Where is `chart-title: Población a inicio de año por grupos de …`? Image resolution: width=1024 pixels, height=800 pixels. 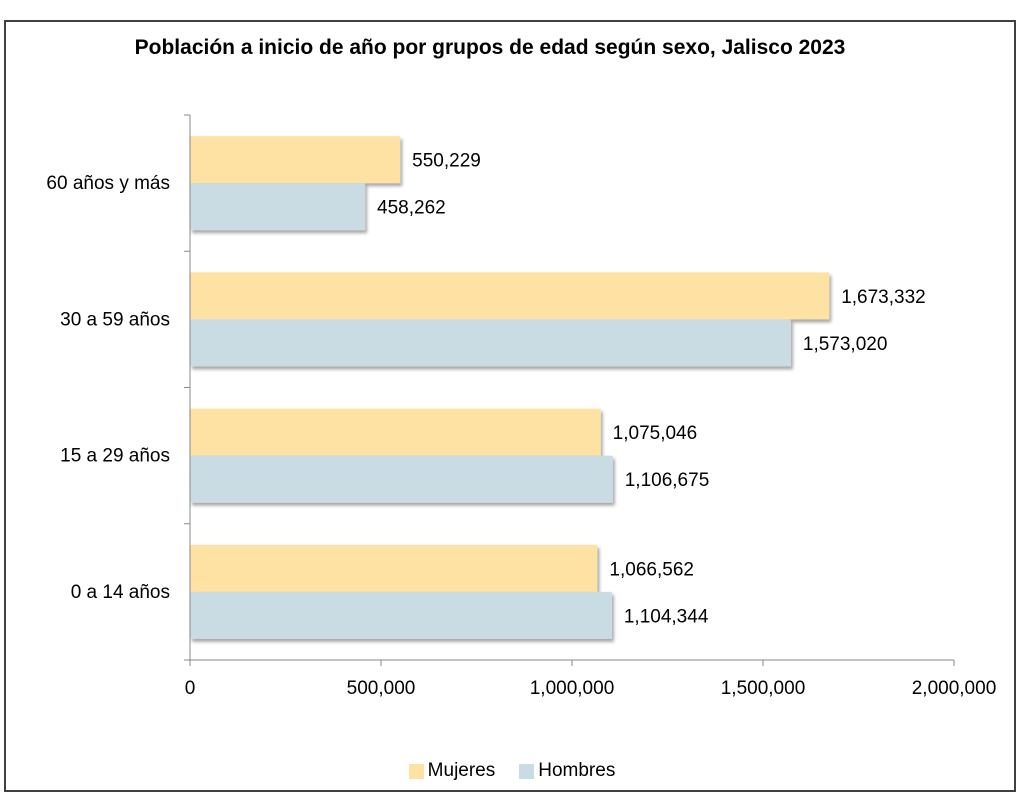 chart-title: Población a inicio de año por grupos de … is located at coordinates (490, 47).